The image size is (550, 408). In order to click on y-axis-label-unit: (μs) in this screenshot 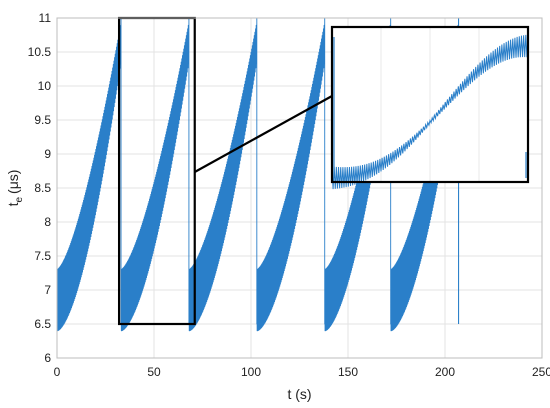, I will do `click(13, 182)`.